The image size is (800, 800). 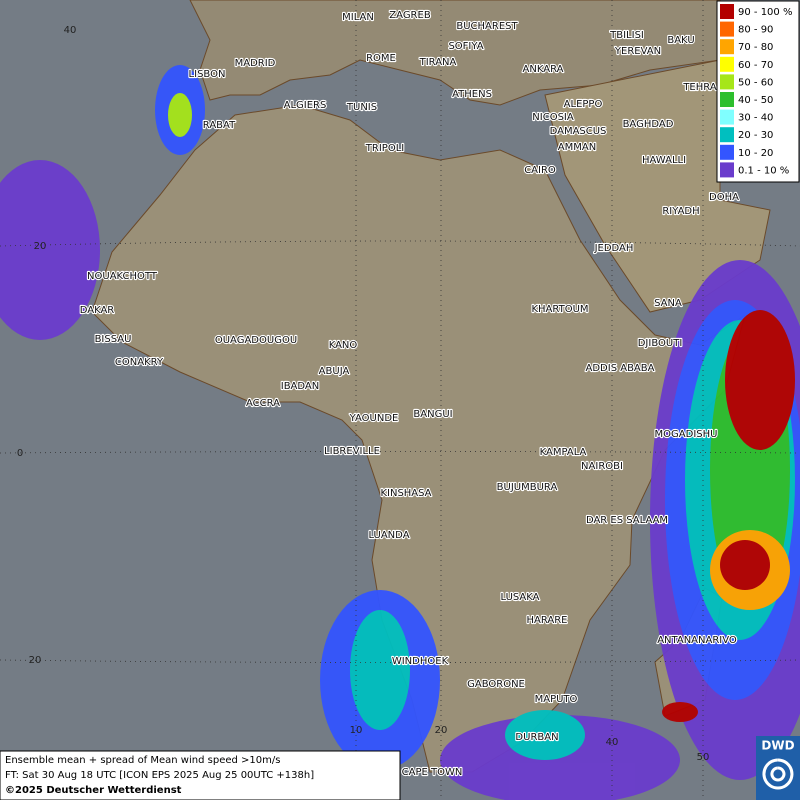 What do you see at coordinates (358, 17) in the screenshot?
I see `city-label: MILAN` at bounding box center [358, 17].